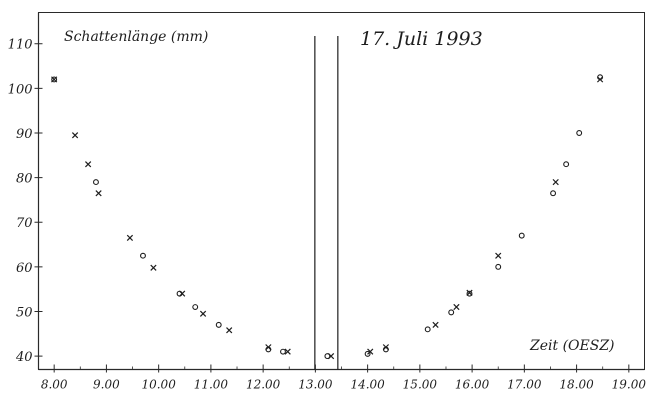 The width and height of the screenshot is (653, 399). Describe the element at coordinates (421, 39) in the screenshot. I see `chart-title: 17. Juli 1993` at that location.